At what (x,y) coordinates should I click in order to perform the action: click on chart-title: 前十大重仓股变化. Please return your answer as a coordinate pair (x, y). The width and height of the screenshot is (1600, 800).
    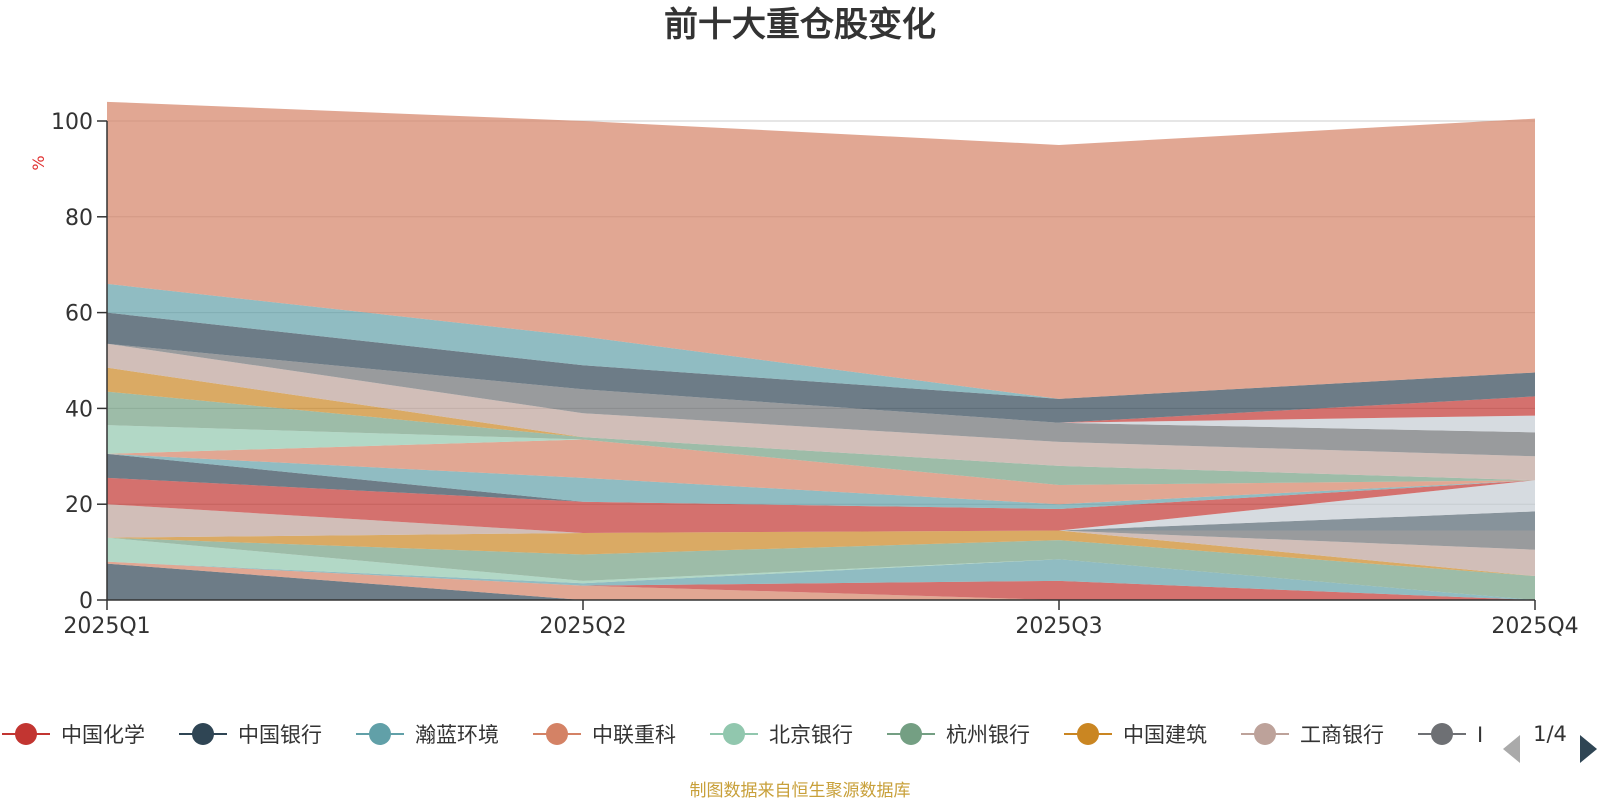
    Looking at the image, I should click on (800, 25).